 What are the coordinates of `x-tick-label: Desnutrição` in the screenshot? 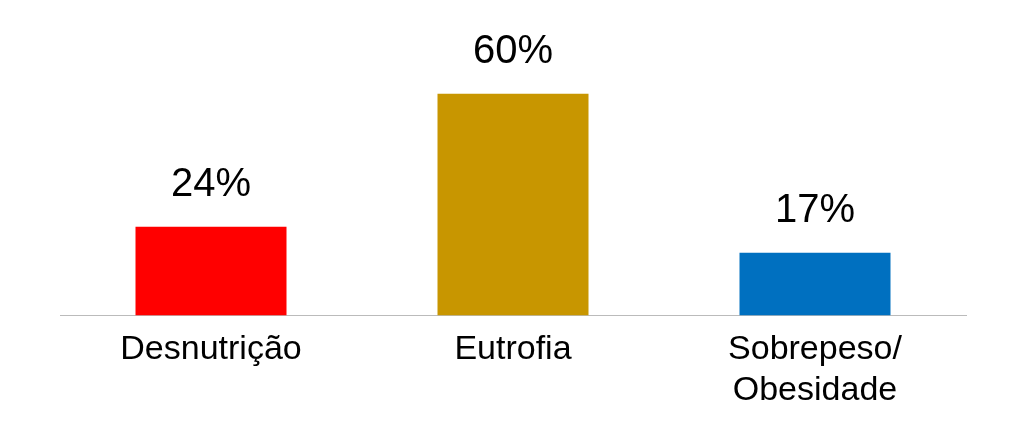 It's located at (211, 347).